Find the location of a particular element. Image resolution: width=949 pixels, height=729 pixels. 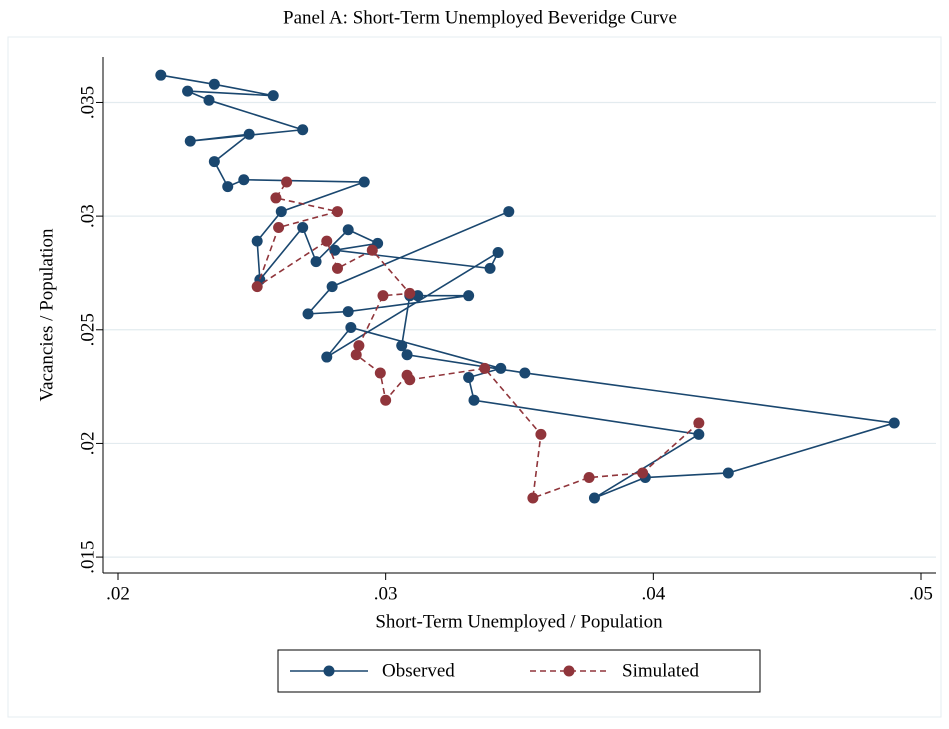

x-tick-label: .02 is located at coordinates (118, 593).